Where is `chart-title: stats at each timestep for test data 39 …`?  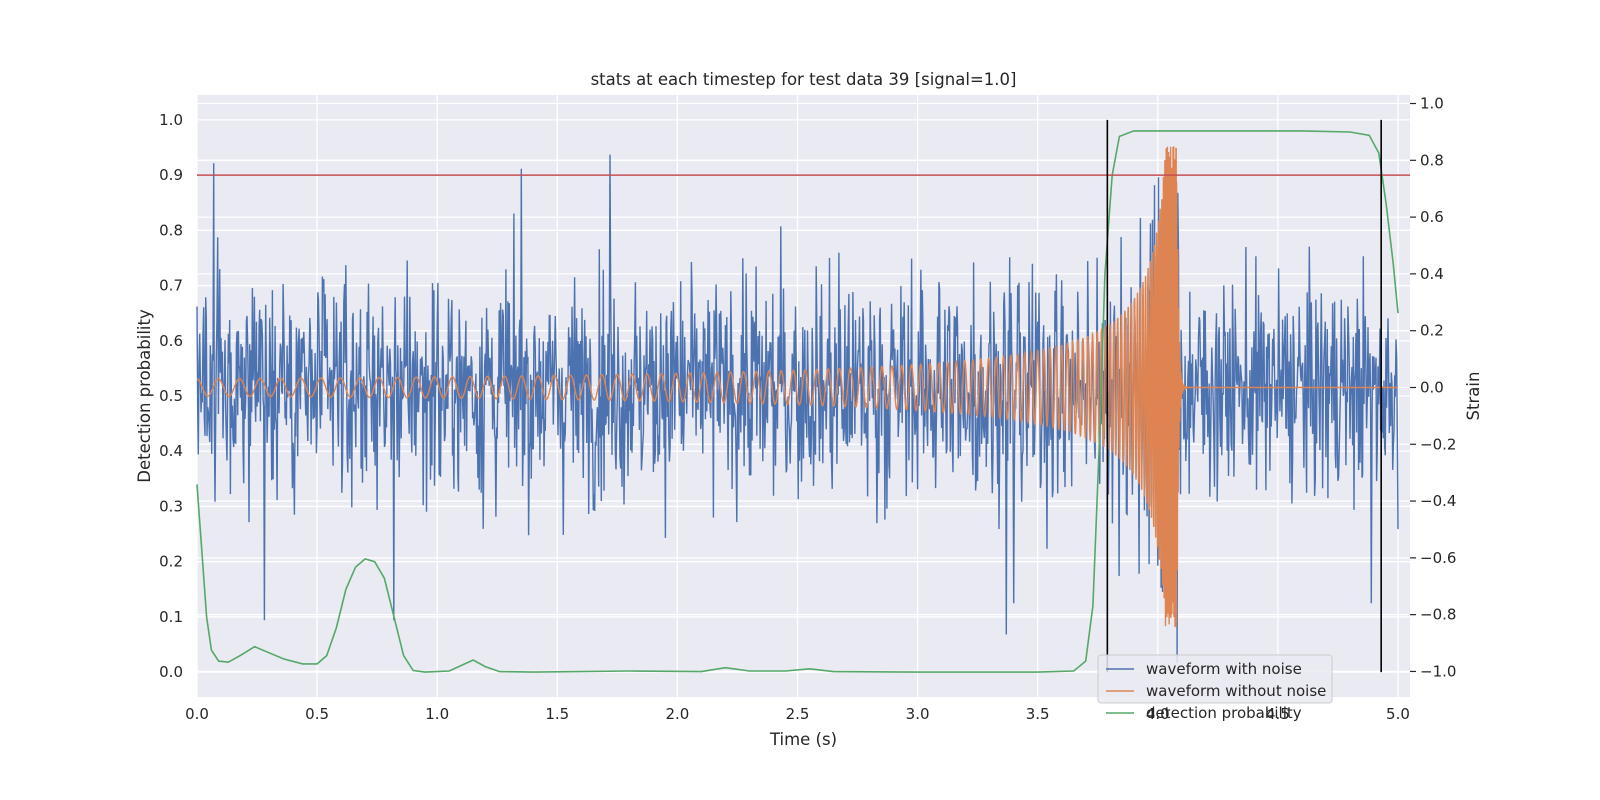
chart-title: stats at each timestep for test data 39 … is located at coordinates (804, 79).